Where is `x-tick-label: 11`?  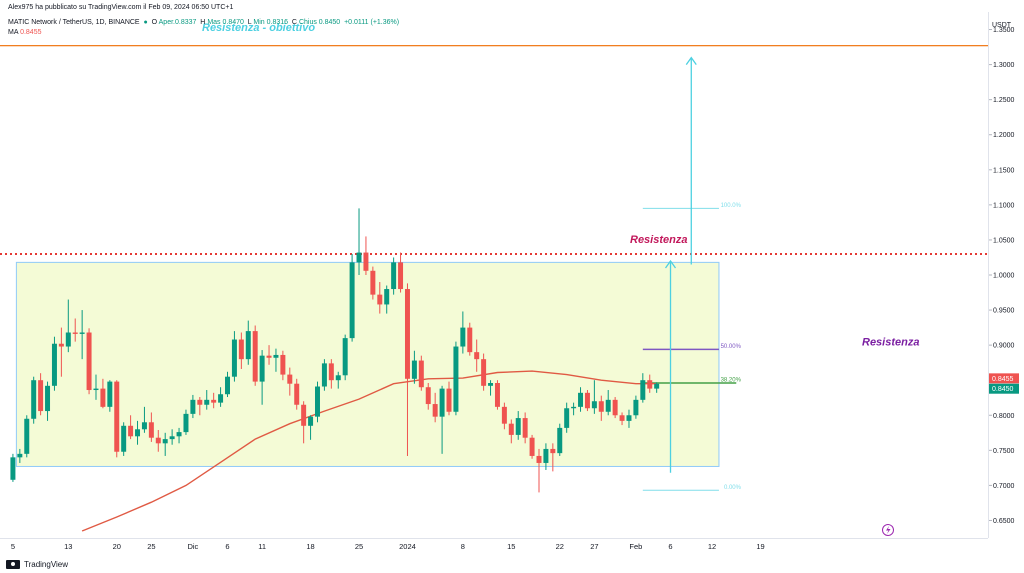 x-tick-label: 11 is located at coordinates (262, 546).